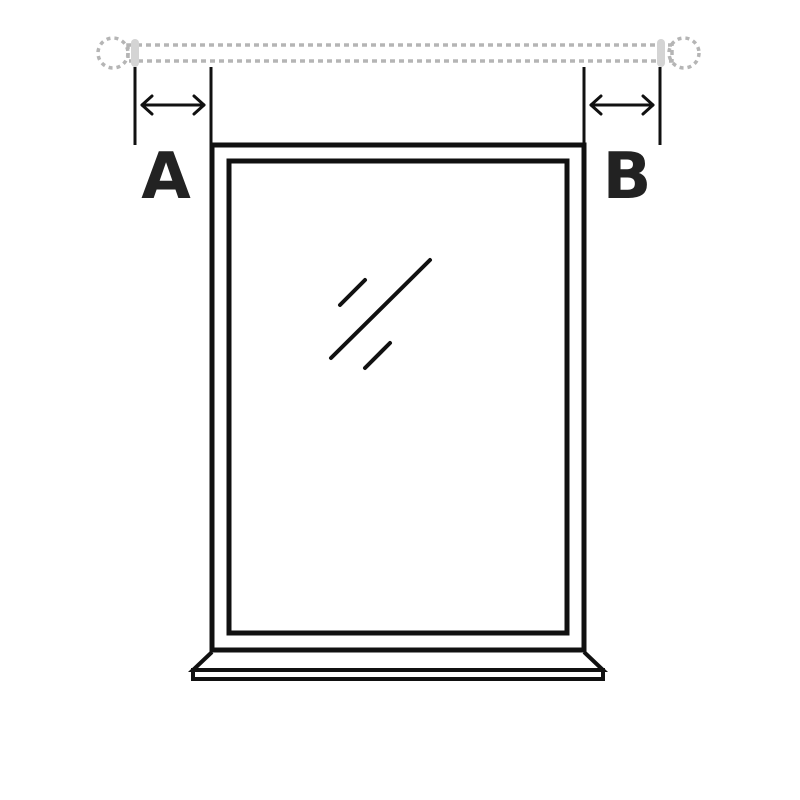  What do you see at coordinates (113, 53) in the screenshot?
I see `rod-finial-left` at bounding box center [113, 53].